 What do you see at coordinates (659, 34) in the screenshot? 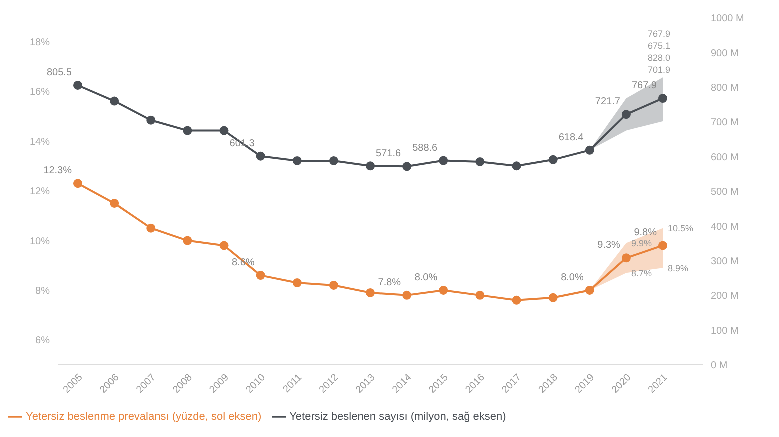
I see `text: 767.9` at bounding box center [659, 34].